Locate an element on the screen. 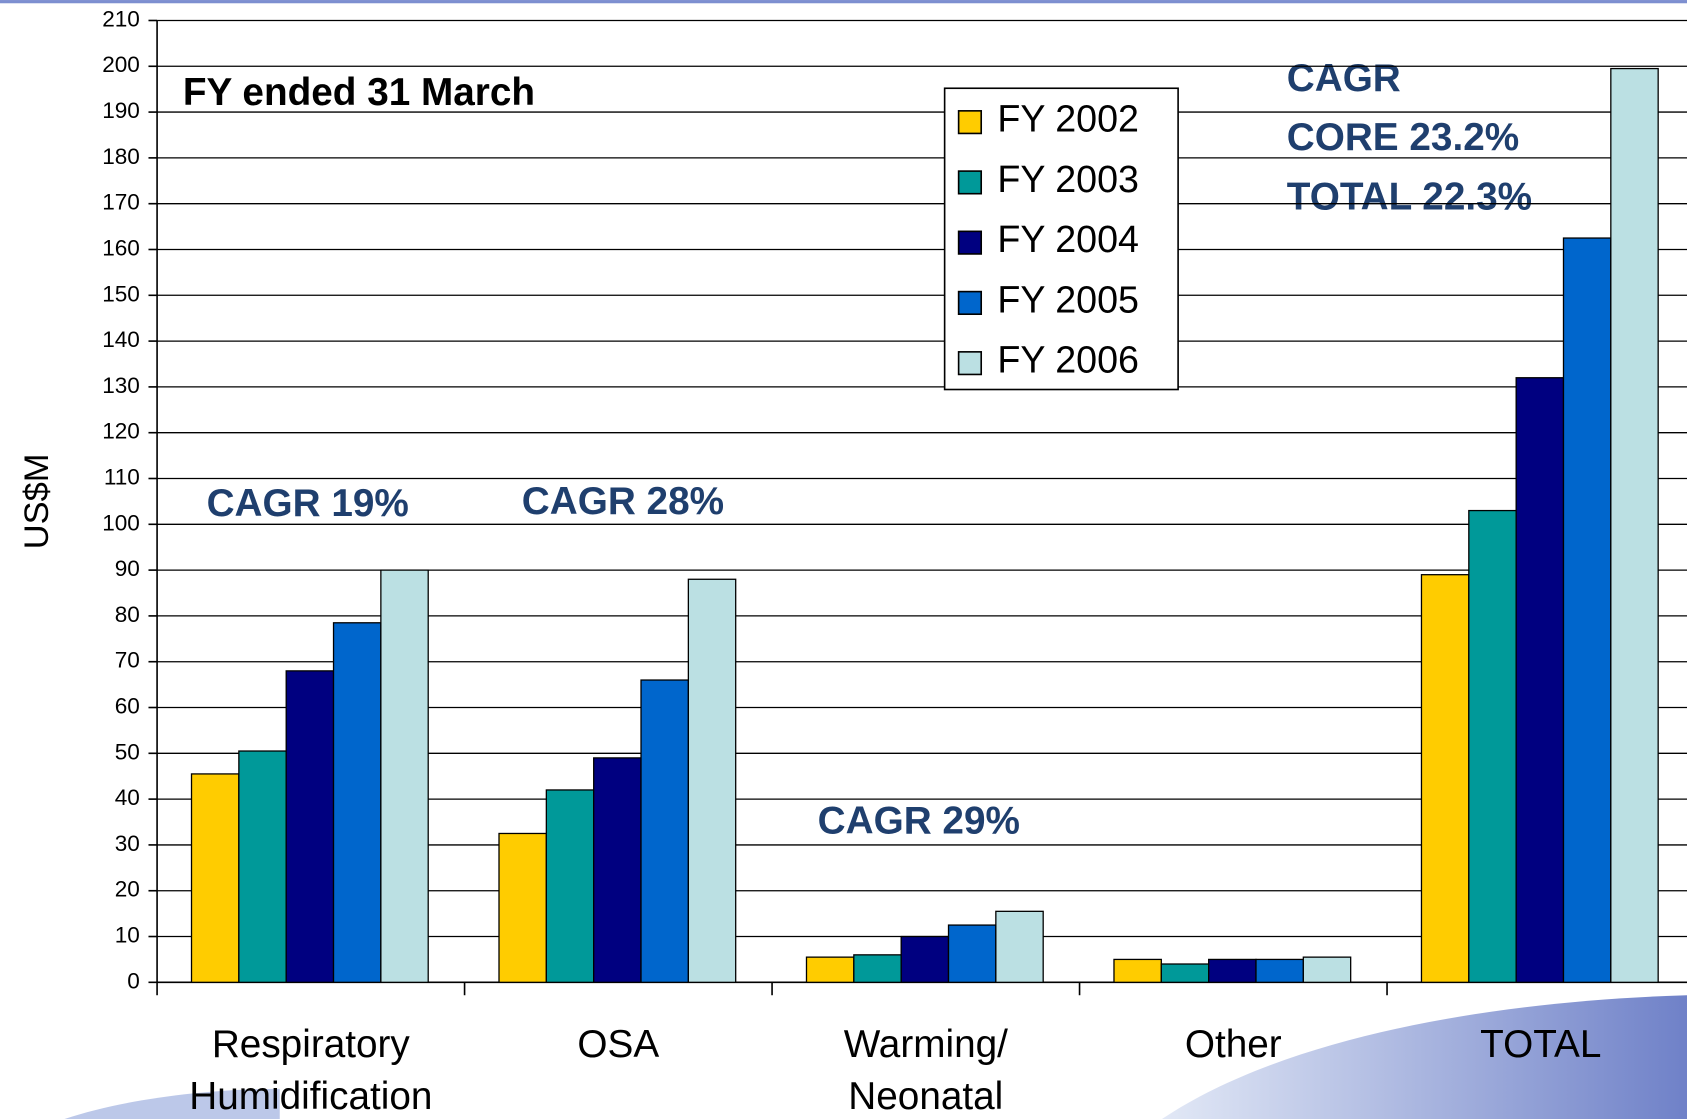  y-tick-label: 120 is located at coordinates (121, 431).